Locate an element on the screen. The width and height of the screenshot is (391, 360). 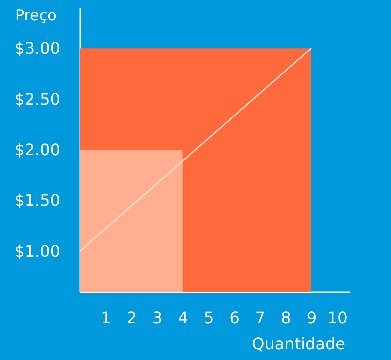
y-tick-label: $2.00 is located at coordinates (37, 150).